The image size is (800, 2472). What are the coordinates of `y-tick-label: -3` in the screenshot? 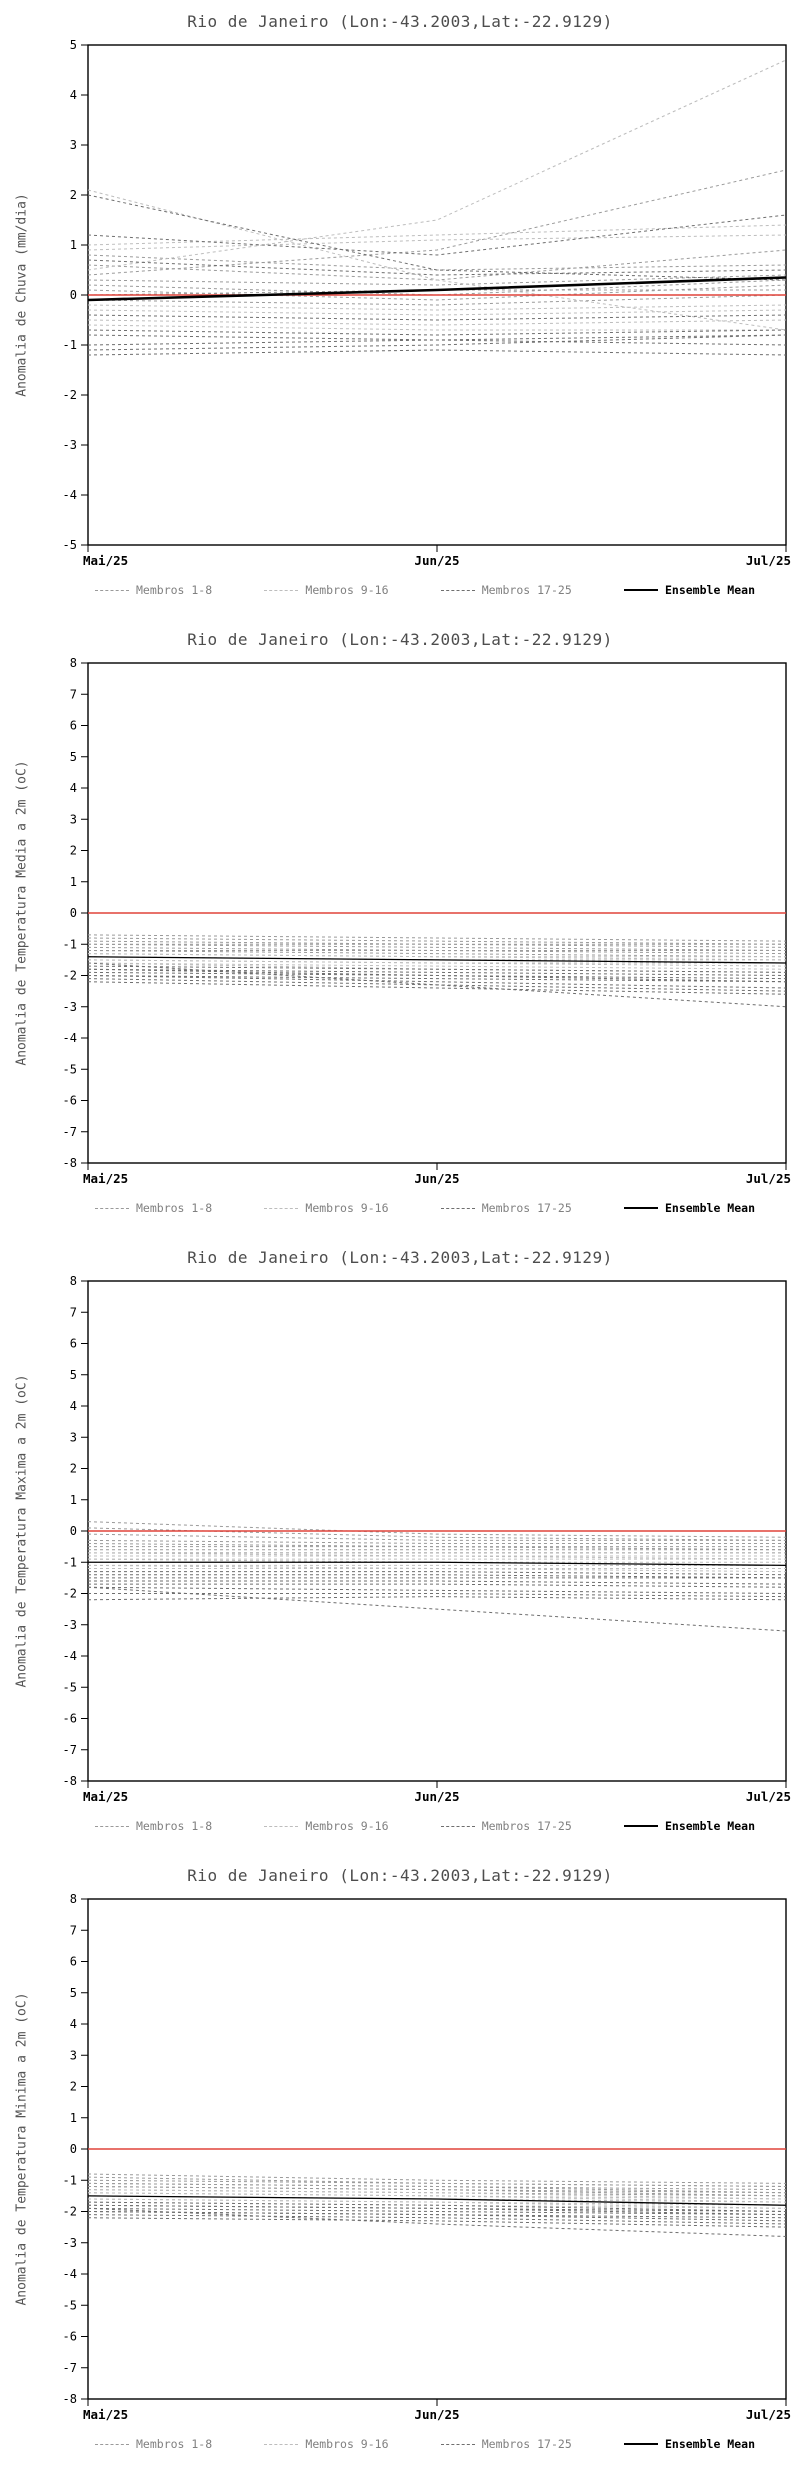 It's located at (70, 1007).